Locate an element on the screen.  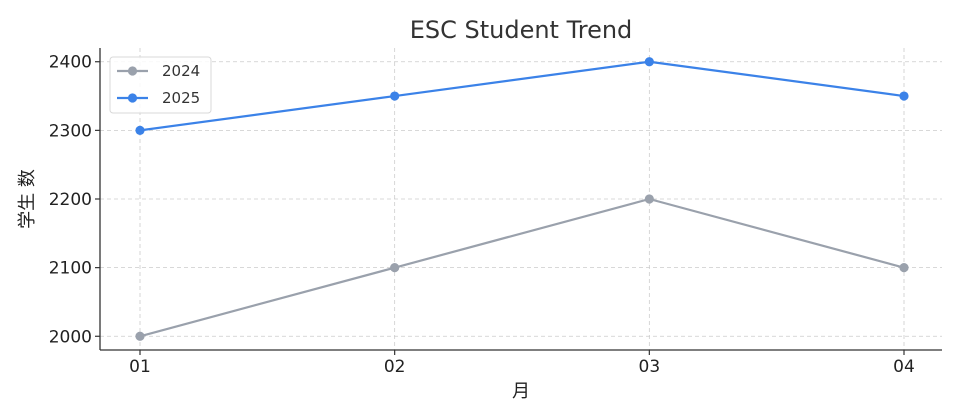
legend-label-2024: 2024 is located at coordinates (181, 71).